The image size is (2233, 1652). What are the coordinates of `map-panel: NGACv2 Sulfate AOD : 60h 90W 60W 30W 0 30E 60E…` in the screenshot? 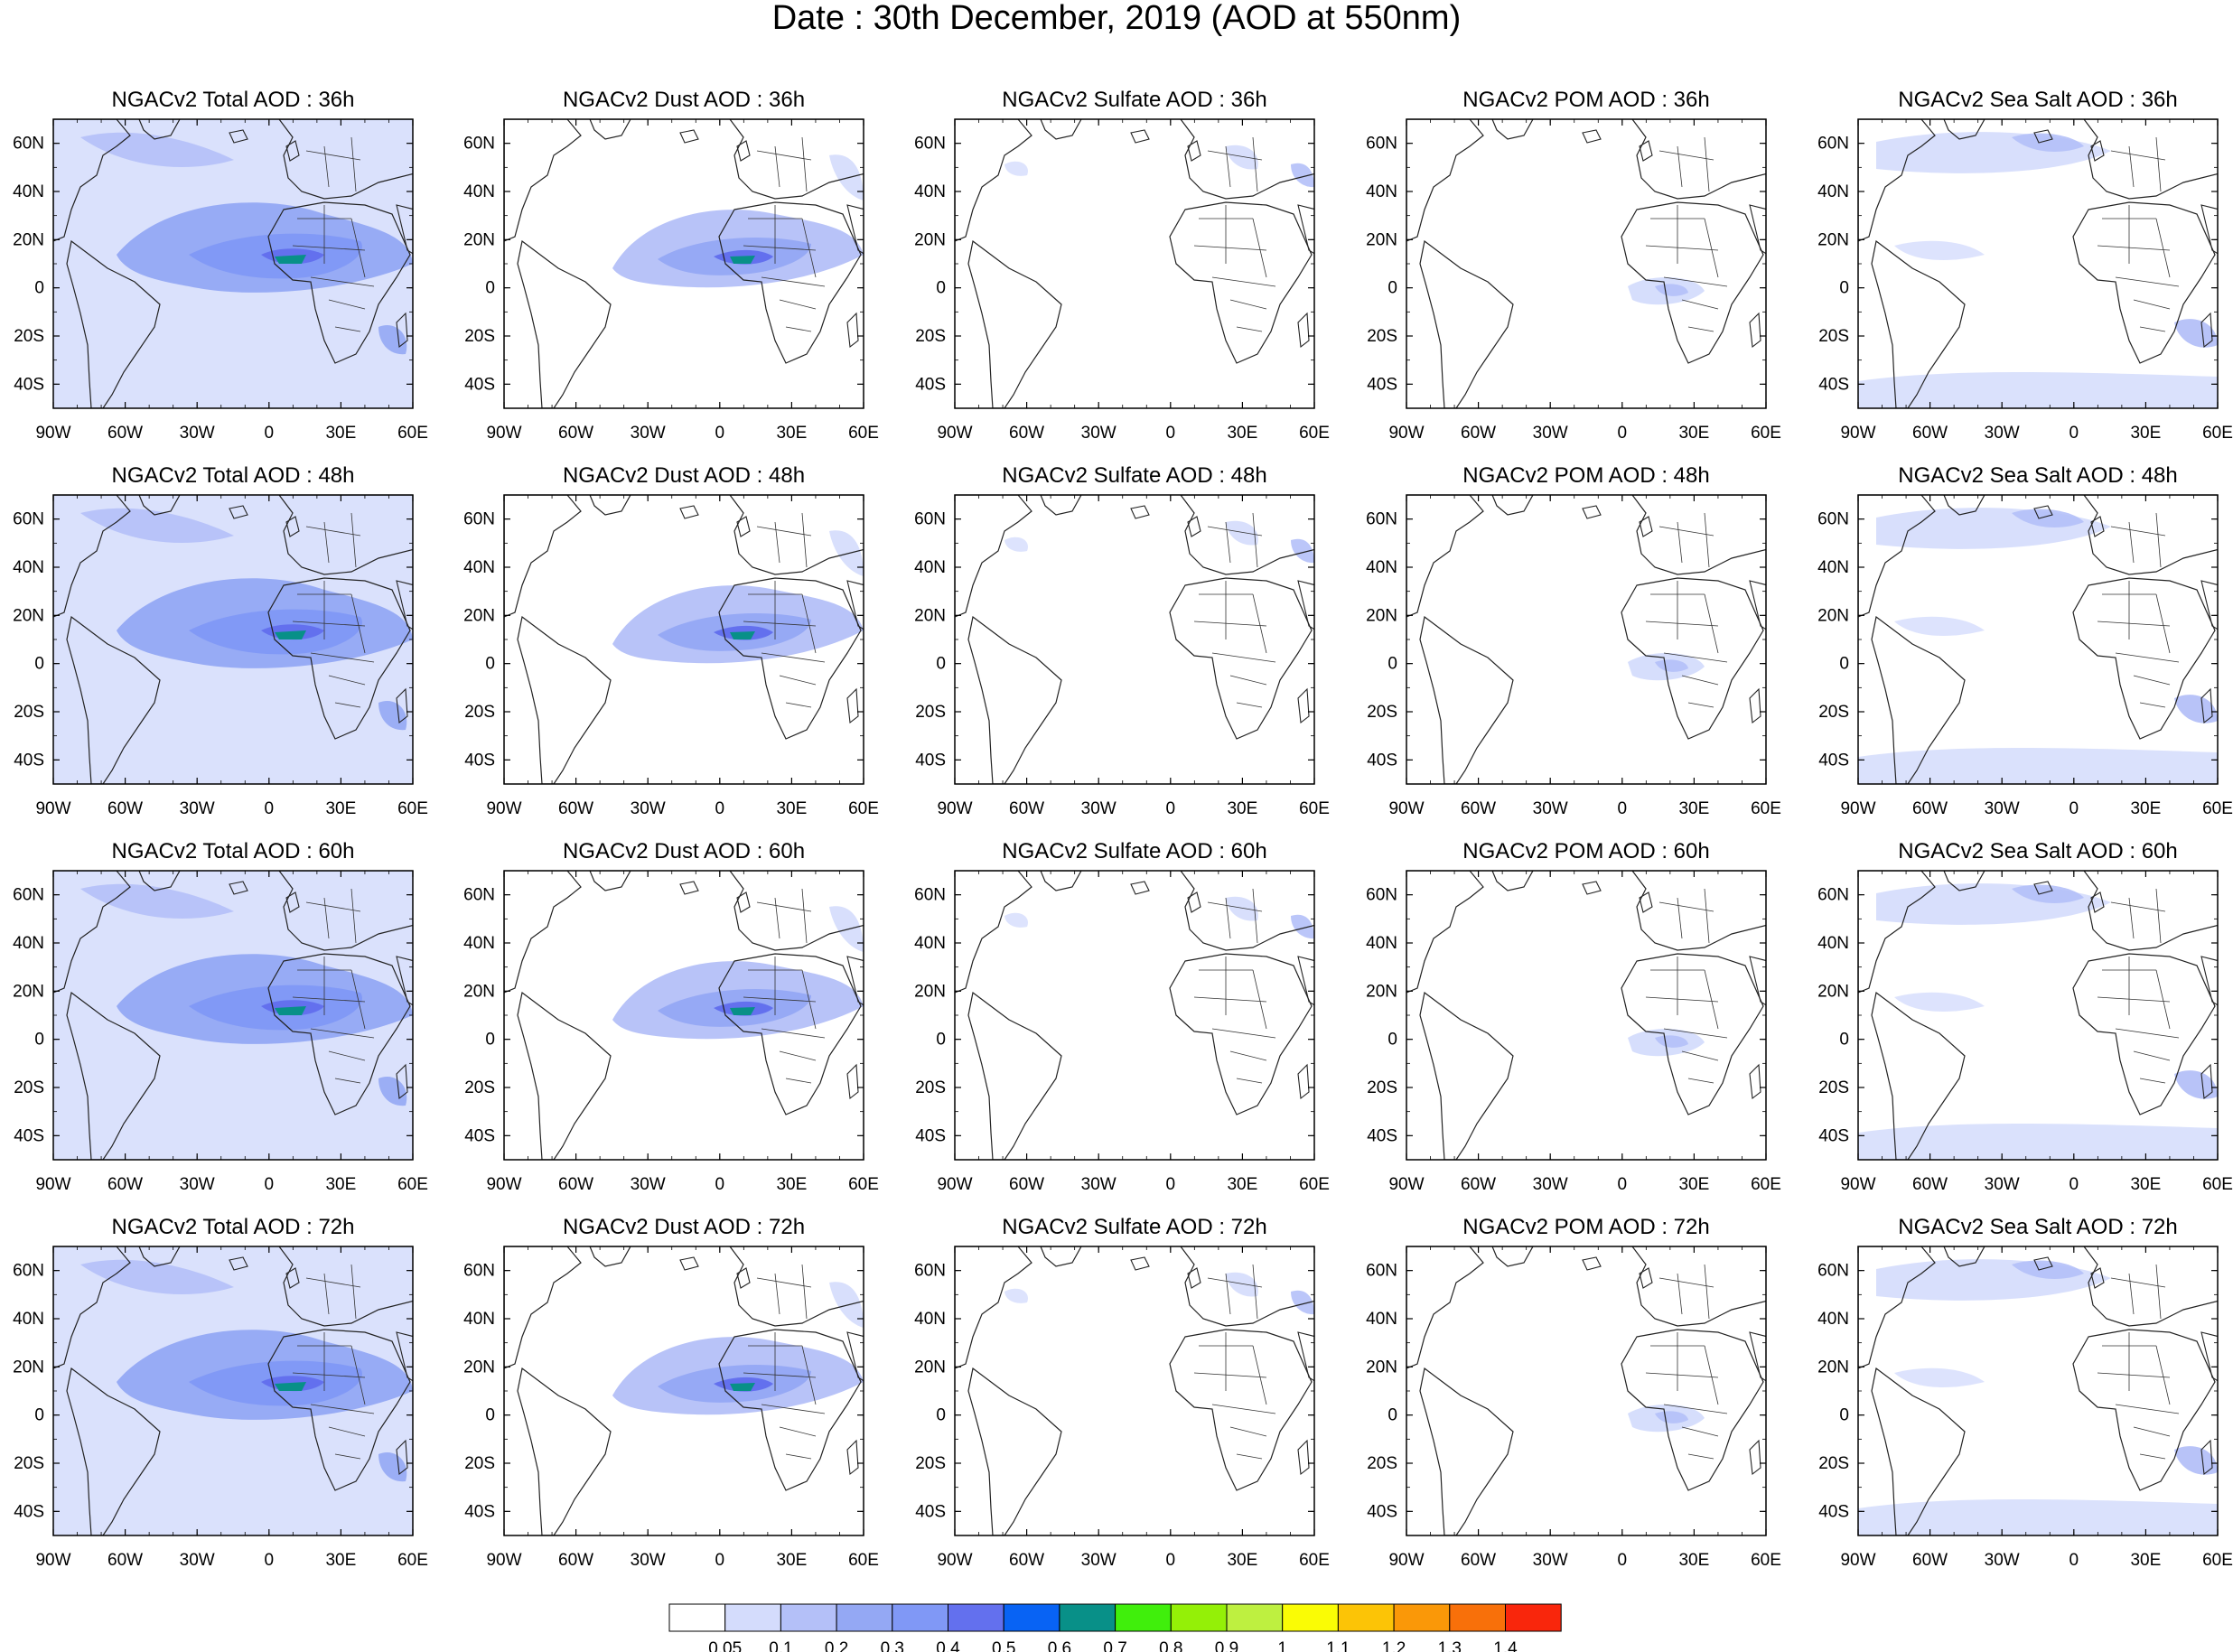 It's located at (1122, 1017).